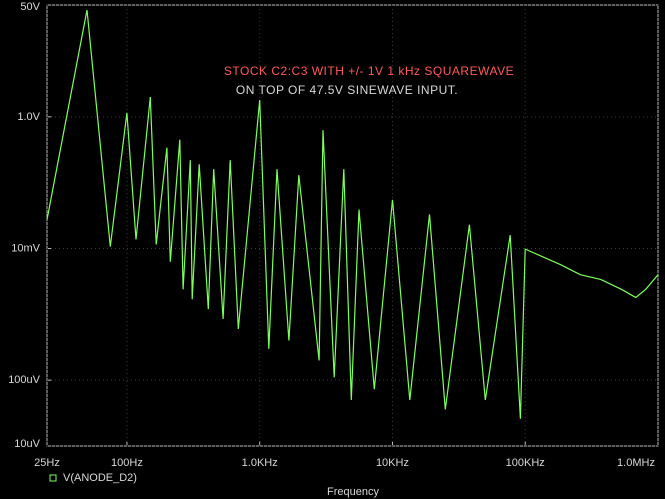  What do you see at coordinates (636, 463) in the screenshot?
I see `x-tick-label: 1.0MHz` at bounding box center [636, 463].